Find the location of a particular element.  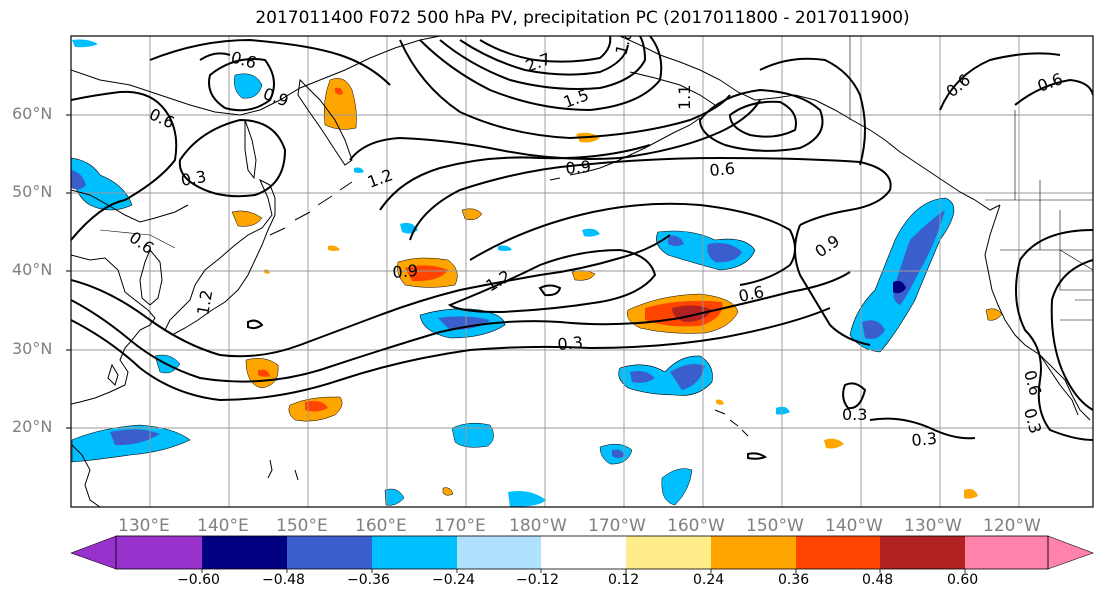

asia-coast is located at coordinates (130, 206).